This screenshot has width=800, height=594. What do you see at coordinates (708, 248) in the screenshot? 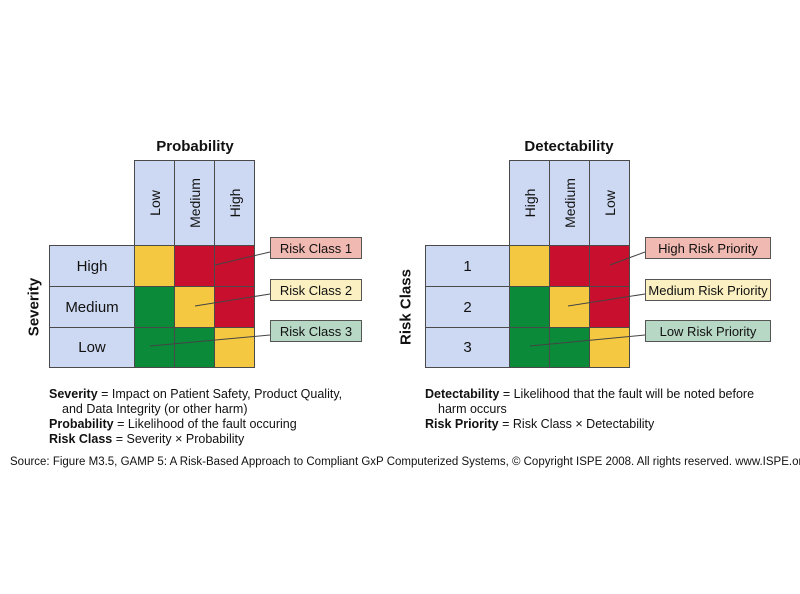
I see `callout-high-risk-priority: High Risk Priority` at bounding box center [708, 248].